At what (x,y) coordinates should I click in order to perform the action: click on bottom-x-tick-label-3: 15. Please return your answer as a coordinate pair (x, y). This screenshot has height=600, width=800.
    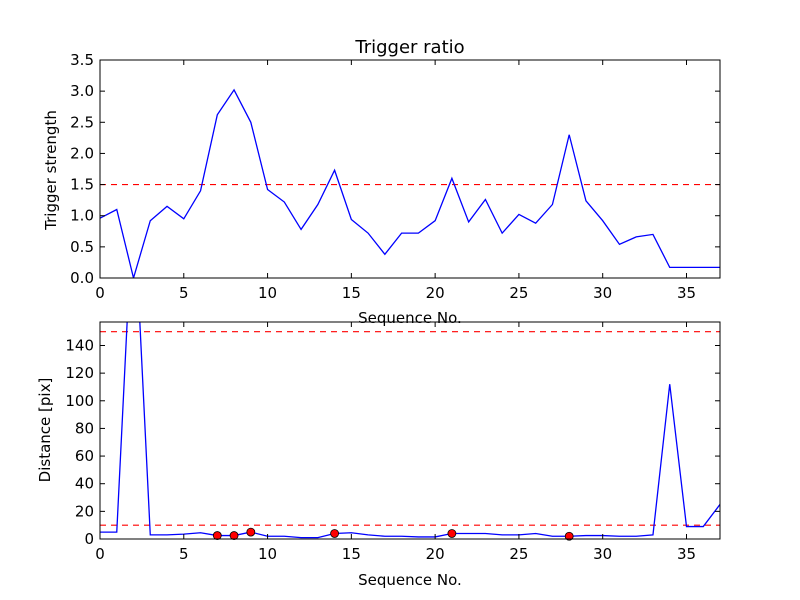
    Looking at the image, I should click on (351, 554).